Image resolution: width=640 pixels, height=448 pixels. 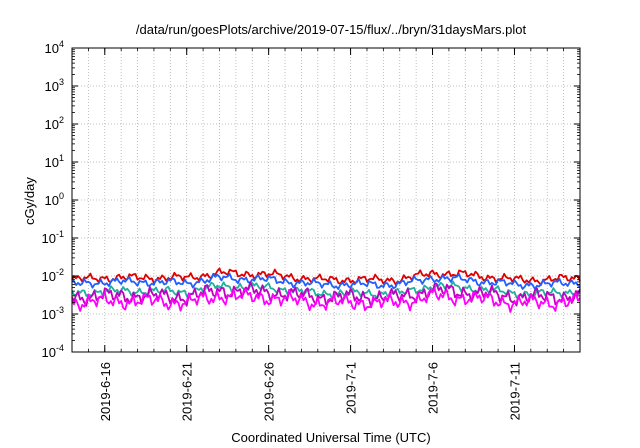 What do you see at coordinates (54, 161) in the screenshot?
I see `y-tick-label: 10¹` at bounding box center [54, 161].